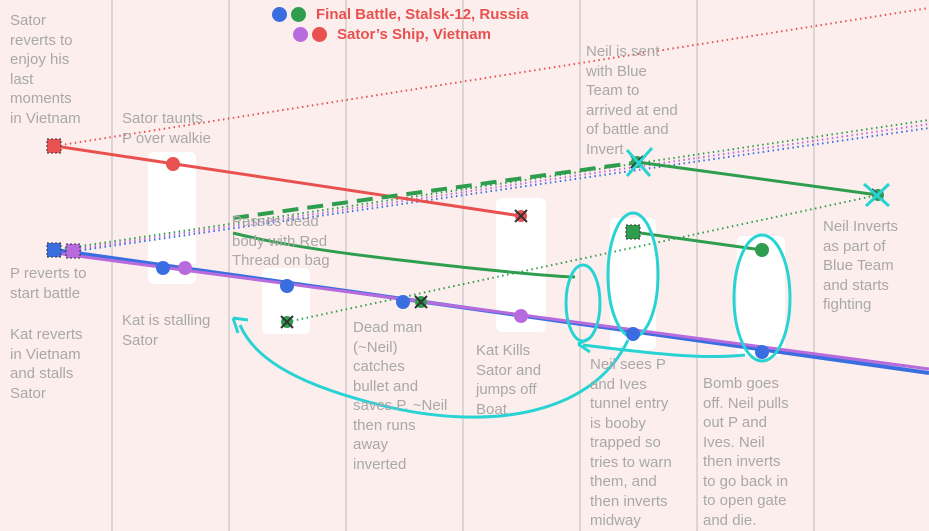 The width and height of the screenshot is (929, 531). I want to click on cyan-circle, so click(762, 298).